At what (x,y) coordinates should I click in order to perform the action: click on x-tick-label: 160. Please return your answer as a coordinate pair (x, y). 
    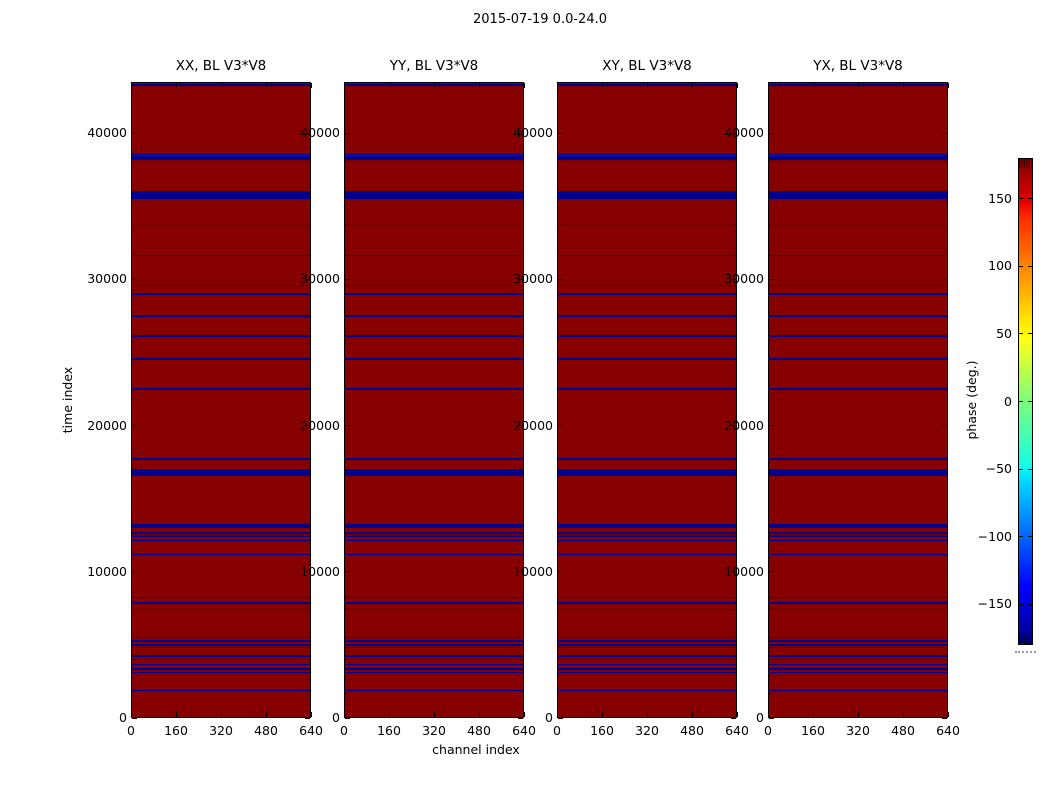
    Looking at the image, I should click on (602, 730).